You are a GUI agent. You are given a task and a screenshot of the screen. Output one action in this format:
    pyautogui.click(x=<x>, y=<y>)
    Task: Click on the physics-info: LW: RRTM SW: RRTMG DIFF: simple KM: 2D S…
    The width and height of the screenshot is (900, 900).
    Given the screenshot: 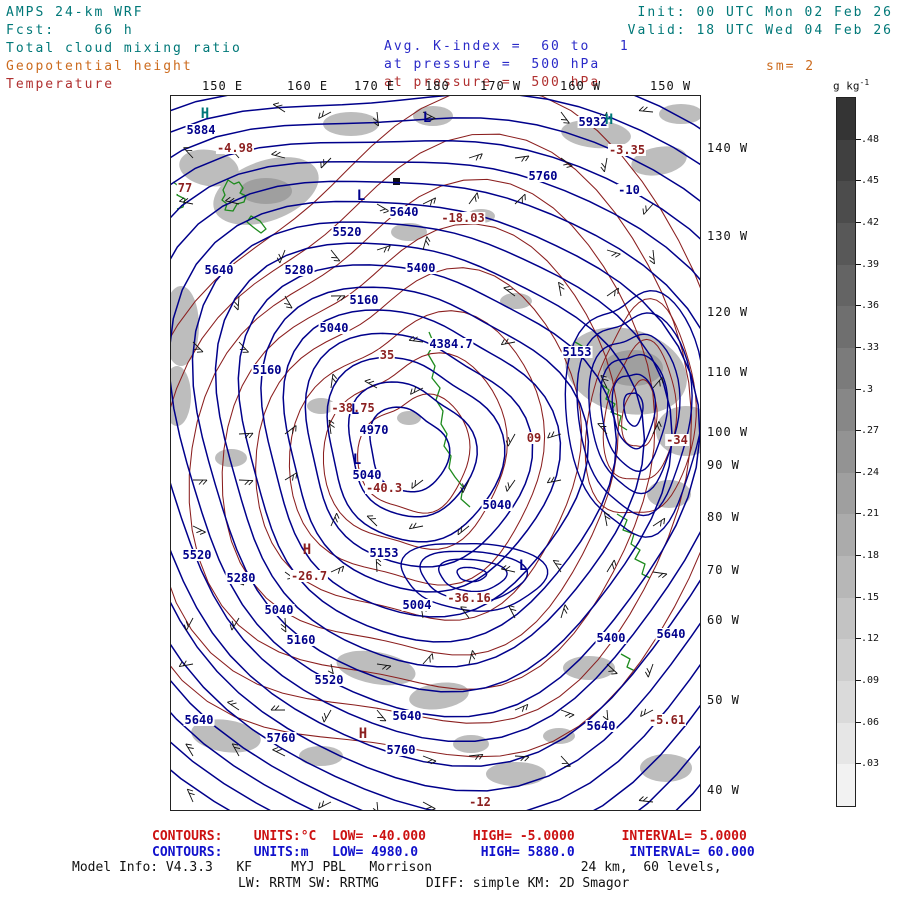 What is the action you would take?
    pyautogui.click(x=434, y=883)
    